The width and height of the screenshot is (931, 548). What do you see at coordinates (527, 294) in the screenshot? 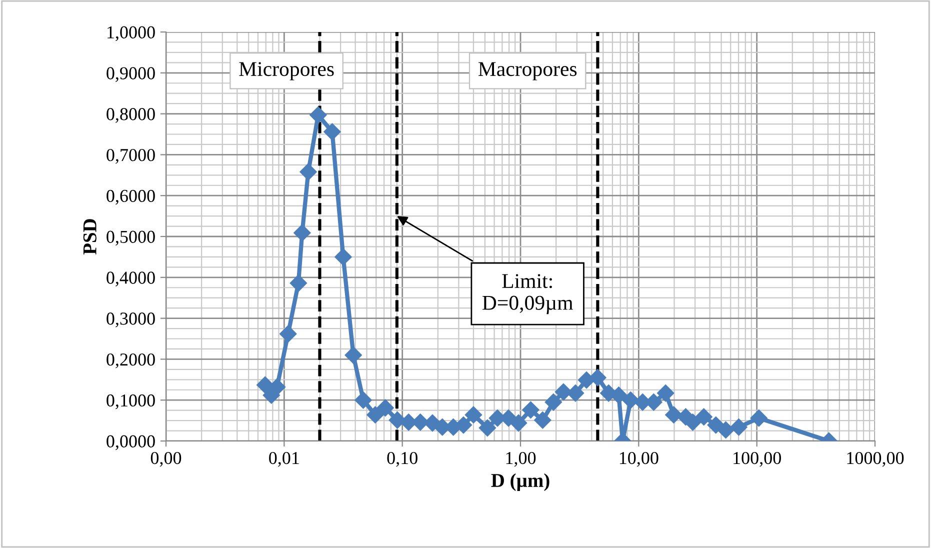
I see `annotation: Limit: D=0,09µm` at bounding box center [527, 294].